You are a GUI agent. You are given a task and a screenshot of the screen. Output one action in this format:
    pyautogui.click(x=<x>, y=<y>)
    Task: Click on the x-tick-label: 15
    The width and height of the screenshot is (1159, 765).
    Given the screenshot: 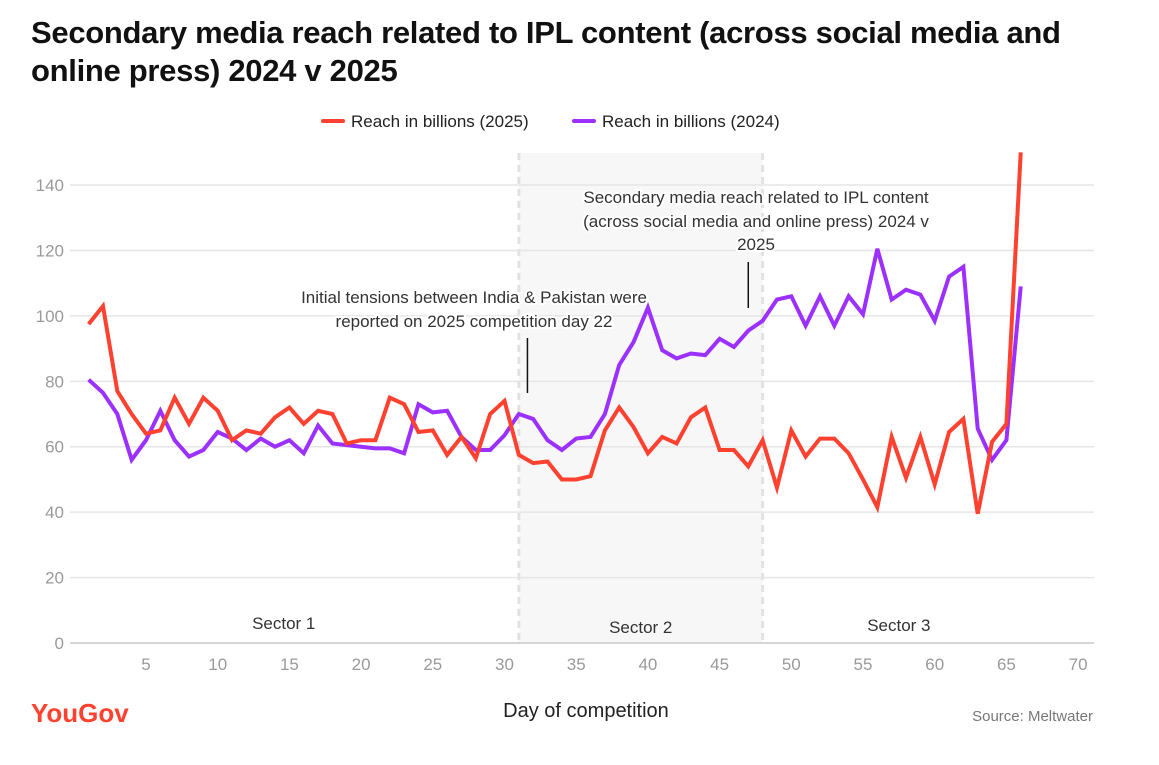 What is the action you would take?
    pyautogui.click(x=289, y=664)
    